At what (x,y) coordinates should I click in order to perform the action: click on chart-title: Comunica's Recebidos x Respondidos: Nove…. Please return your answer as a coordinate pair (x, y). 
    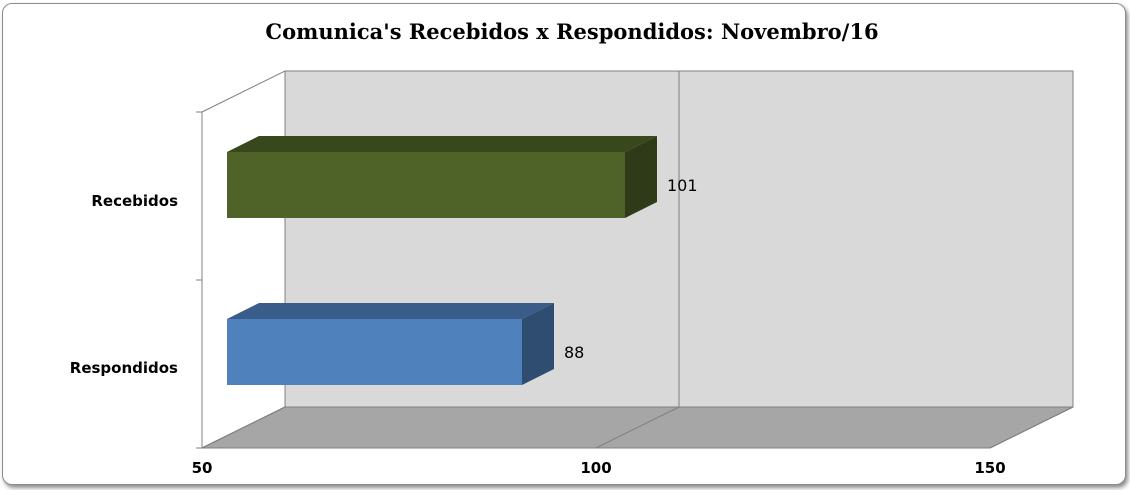
    Looking at the image, I should click on (571, 31).